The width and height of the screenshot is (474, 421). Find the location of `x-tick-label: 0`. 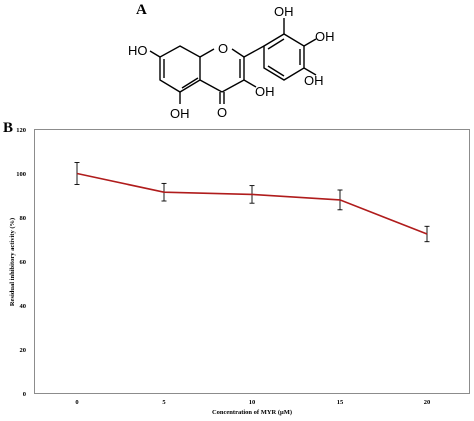

x-tick-label: 0 is located at coordinates (76, 402).